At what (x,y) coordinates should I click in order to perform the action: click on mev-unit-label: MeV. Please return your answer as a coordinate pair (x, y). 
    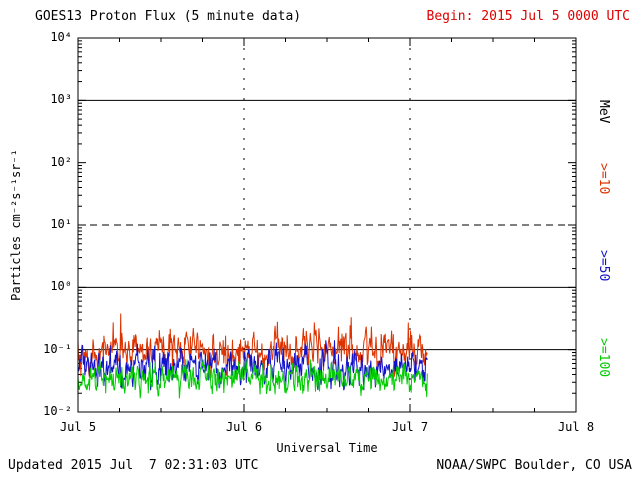
    Looking at the image, I should click on (603, 112).